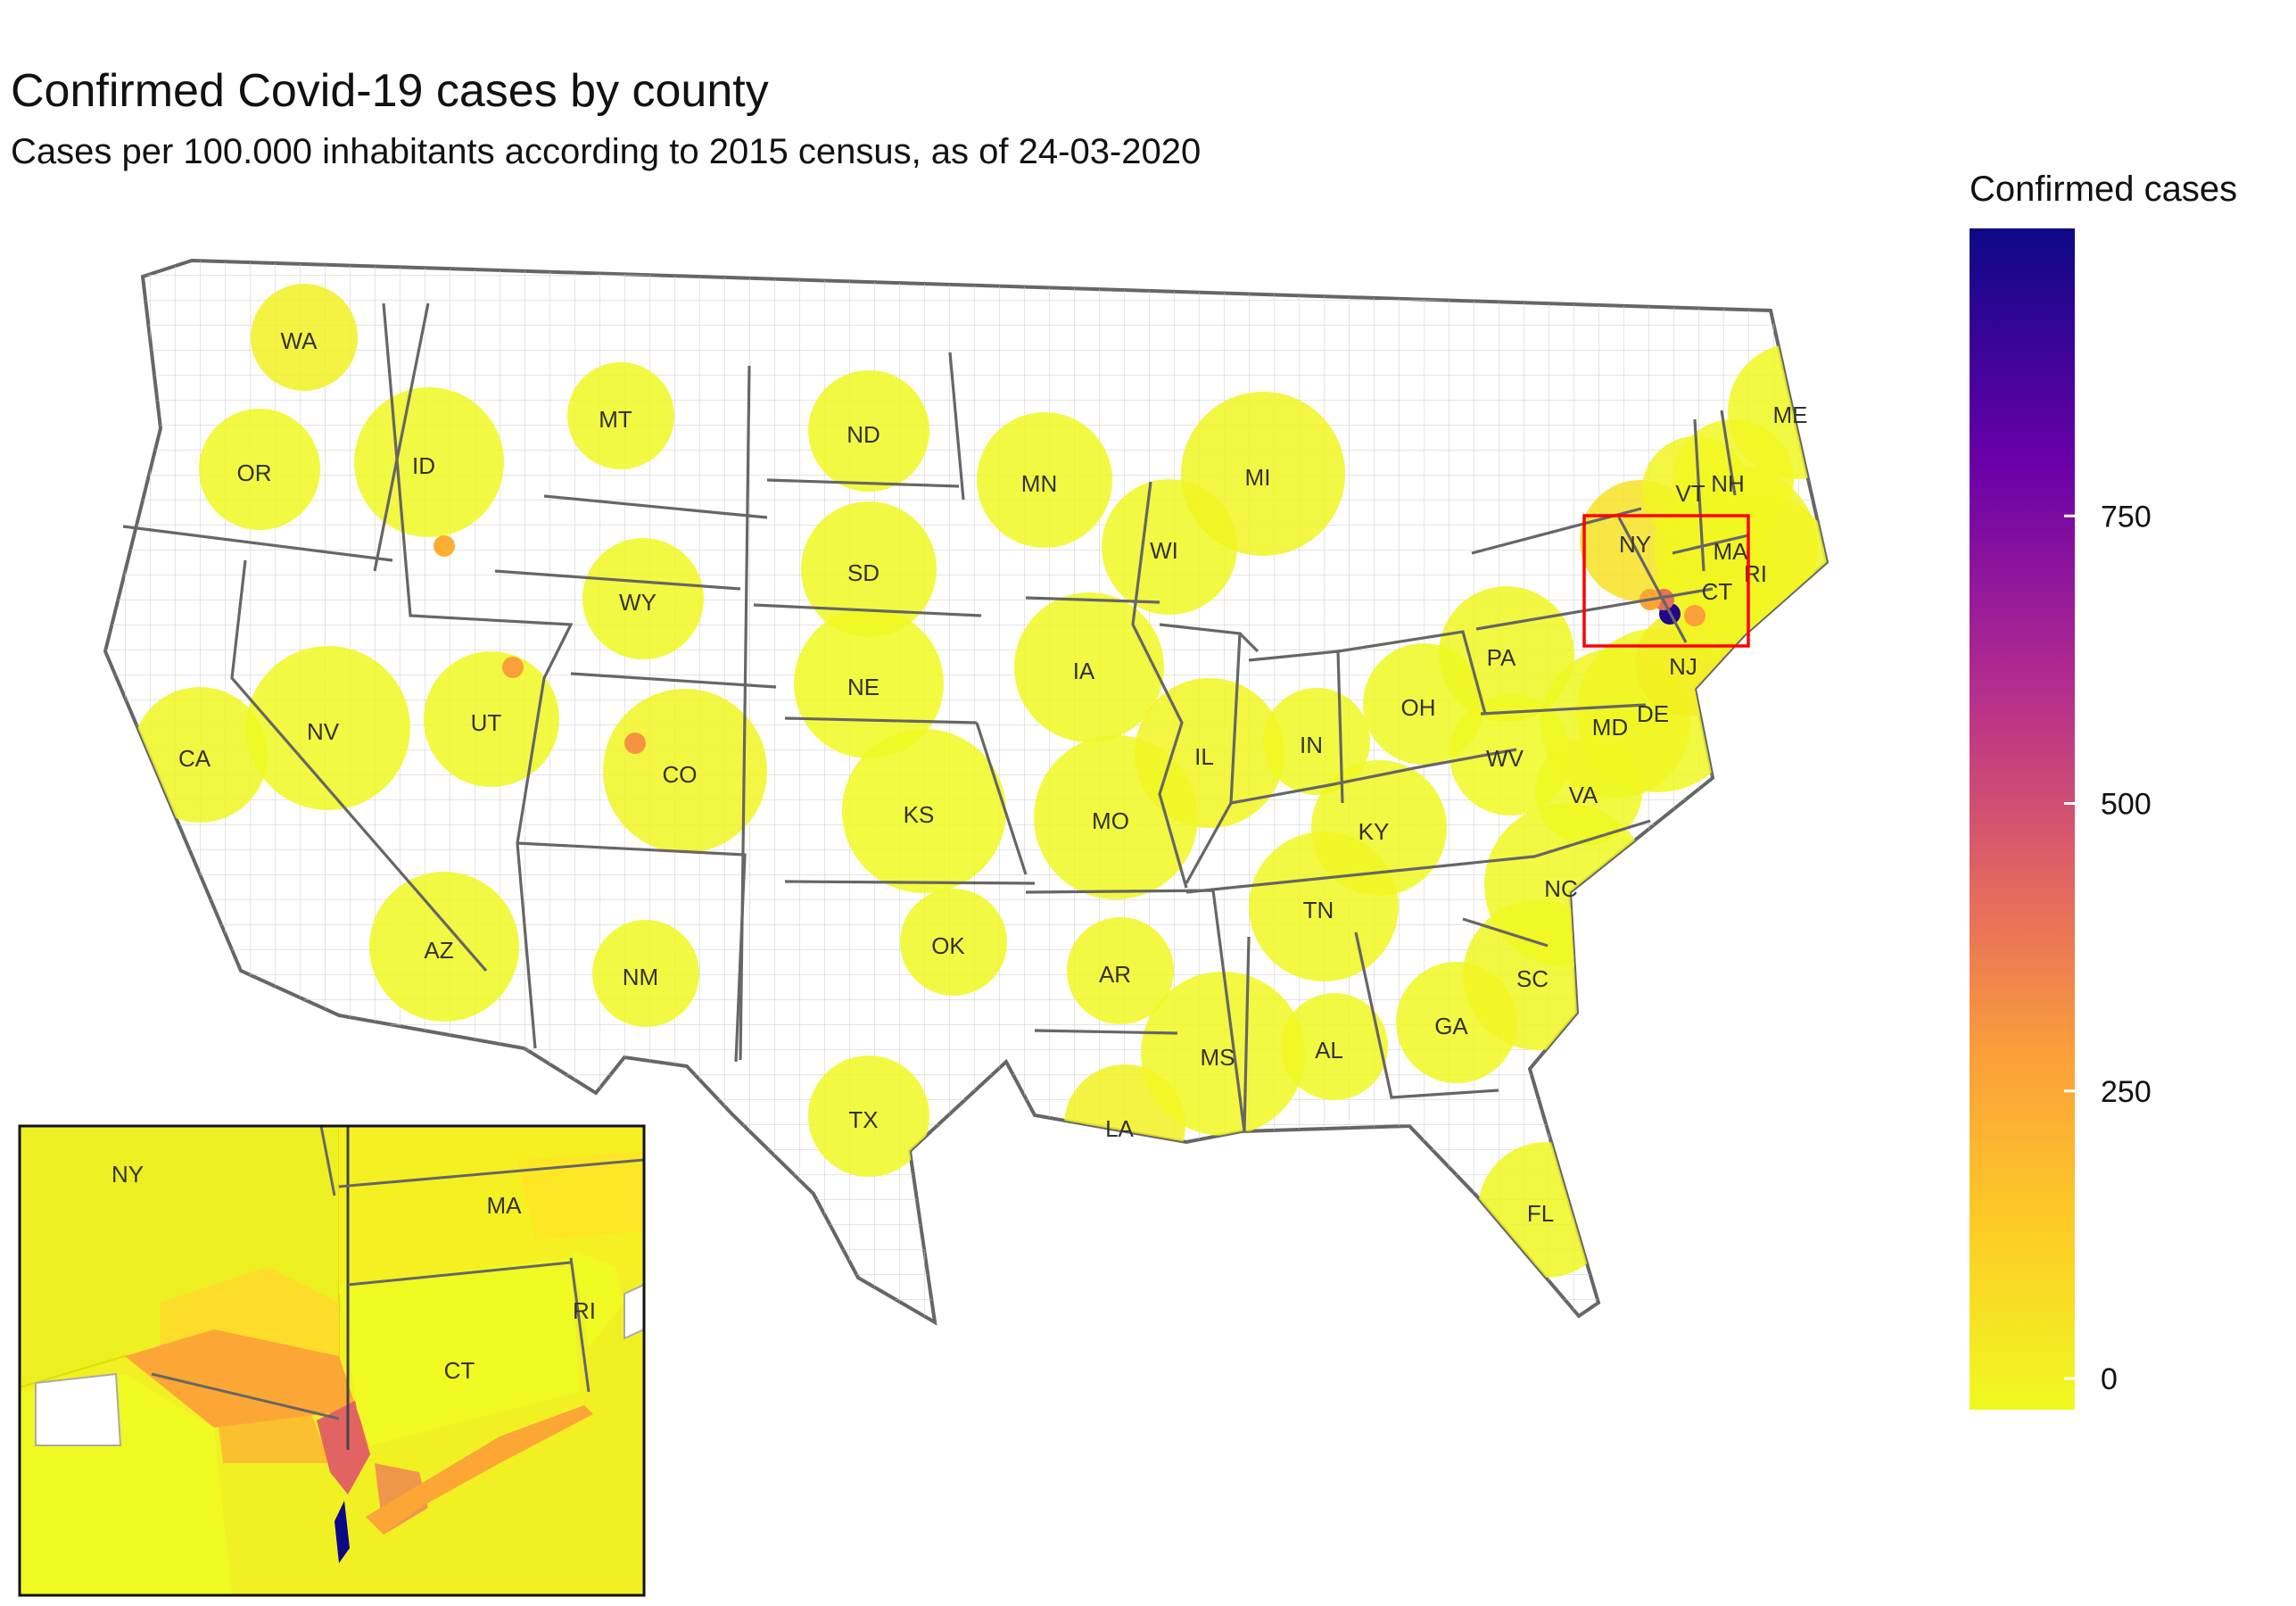  I want to click on state-label-mn: MN, so click(1039, 484).